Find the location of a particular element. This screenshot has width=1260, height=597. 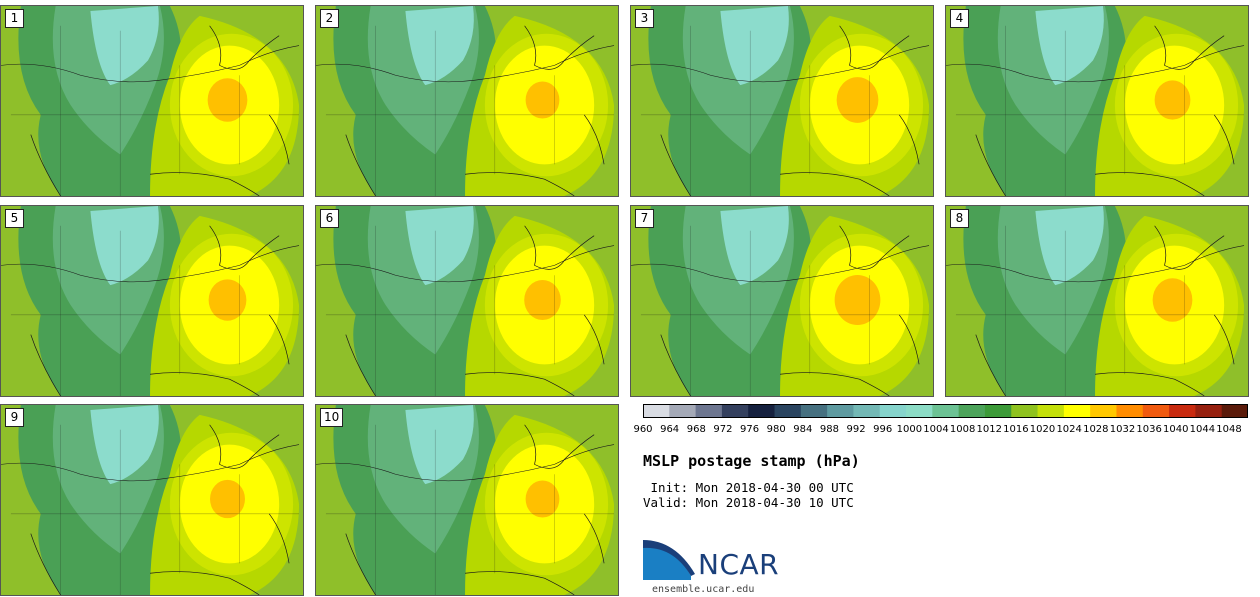

colorbar-tick-label: 992 is located at coordinates (856, 429).